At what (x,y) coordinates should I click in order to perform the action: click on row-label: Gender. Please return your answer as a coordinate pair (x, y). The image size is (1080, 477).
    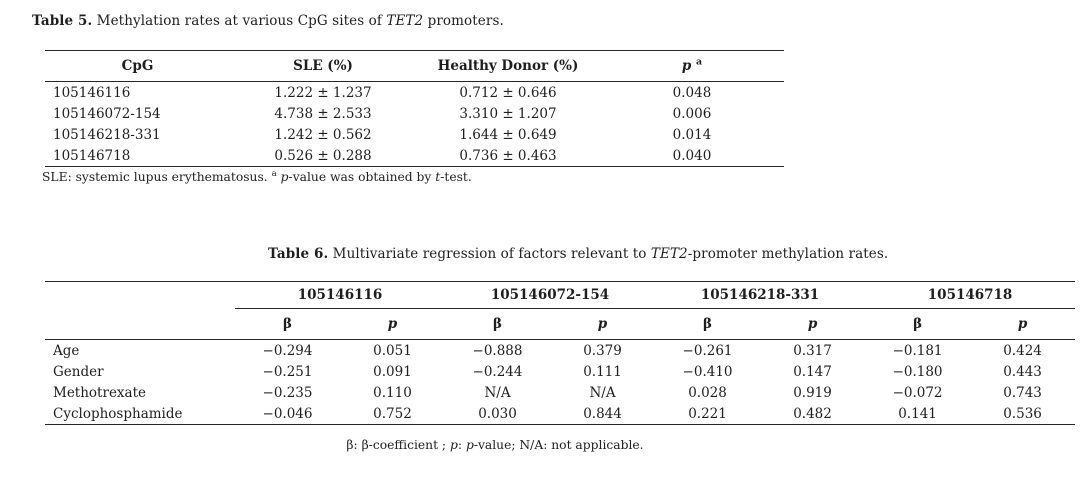
    Looking at the image, I should click on (78, 371).